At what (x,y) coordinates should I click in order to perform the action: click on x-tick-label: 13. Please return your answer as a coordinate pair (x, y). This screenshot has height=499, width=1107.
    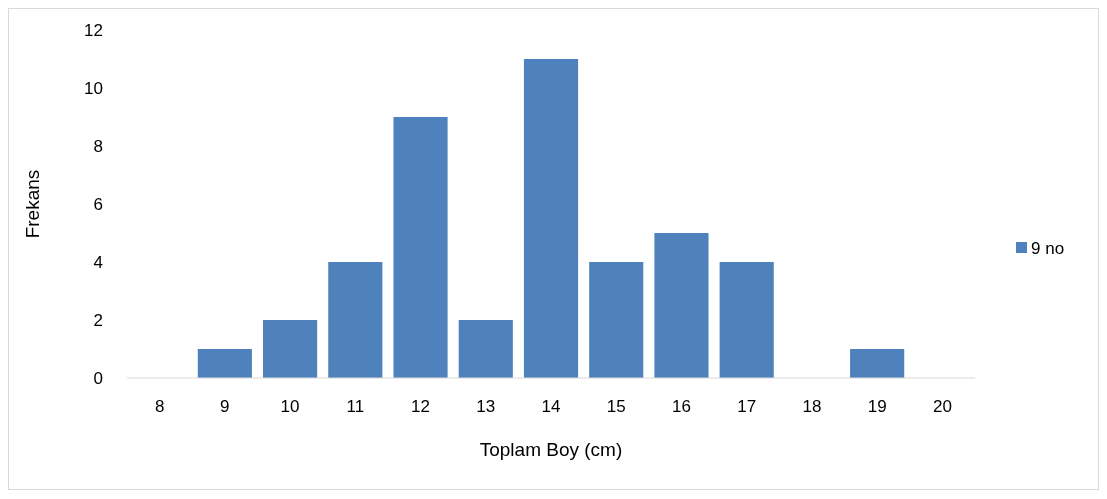
    Looking at the image, I should click on (486, 406).